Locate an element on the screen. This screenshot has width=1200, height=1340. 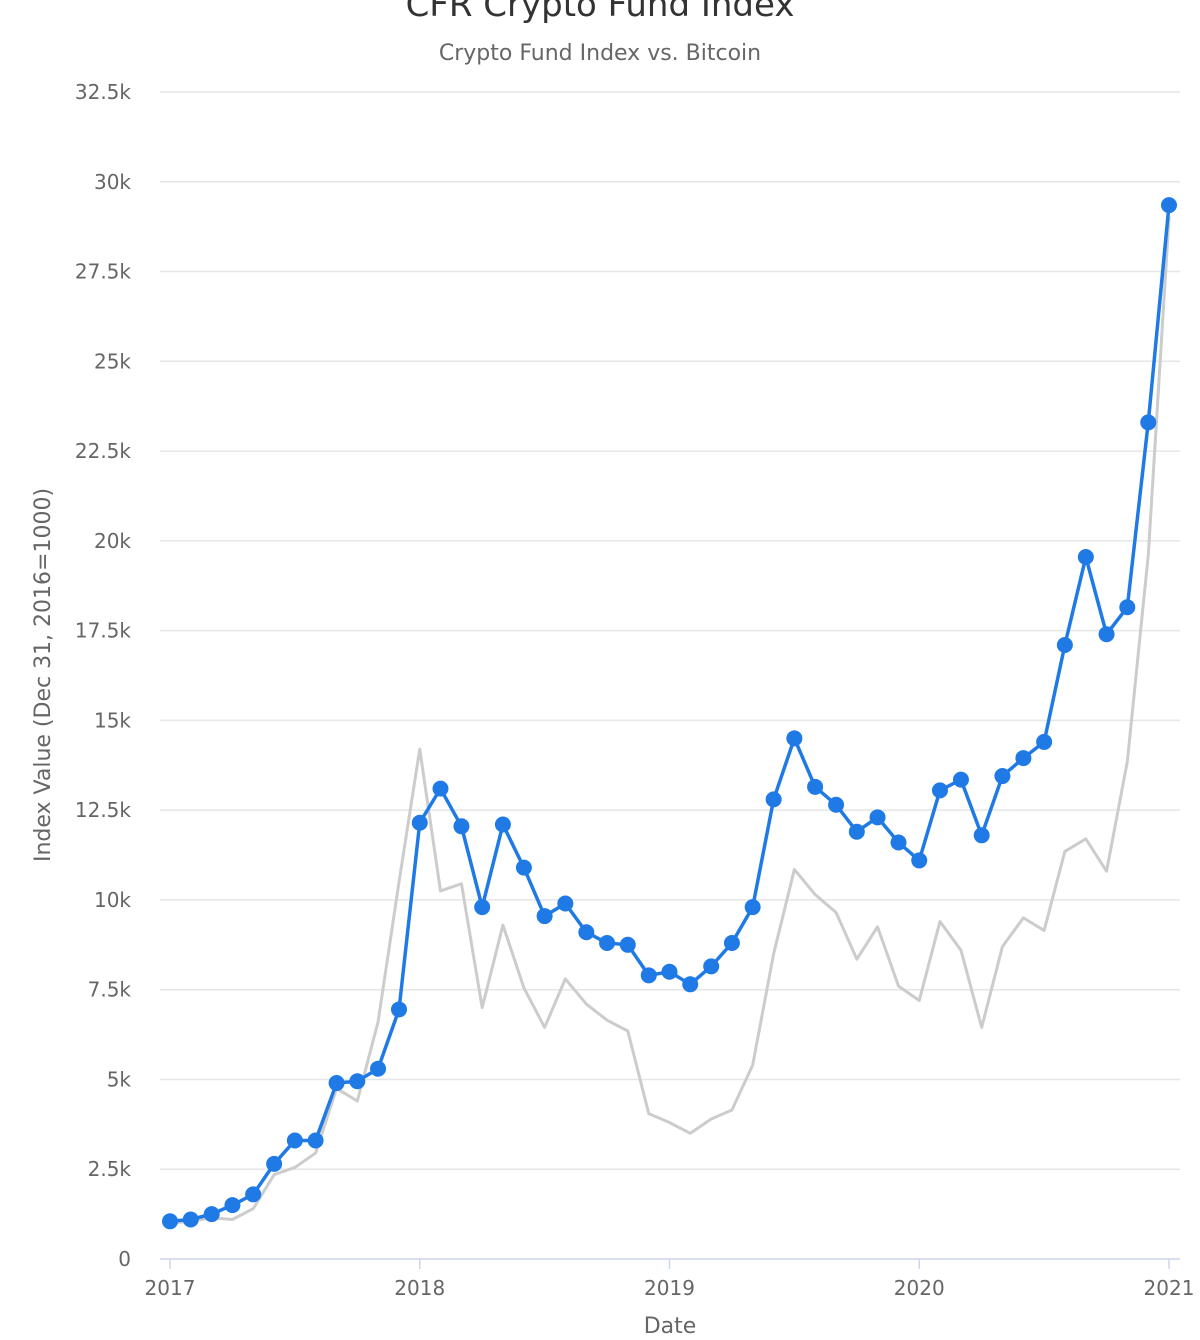
y-tick-label: 22.5k is located at coordinates (103, 451).